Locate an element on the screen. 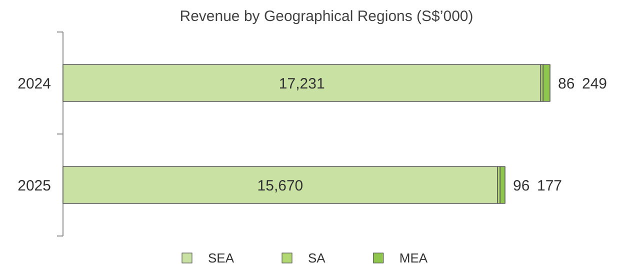  legend-label: SEA is located at coordinates (221, 258).